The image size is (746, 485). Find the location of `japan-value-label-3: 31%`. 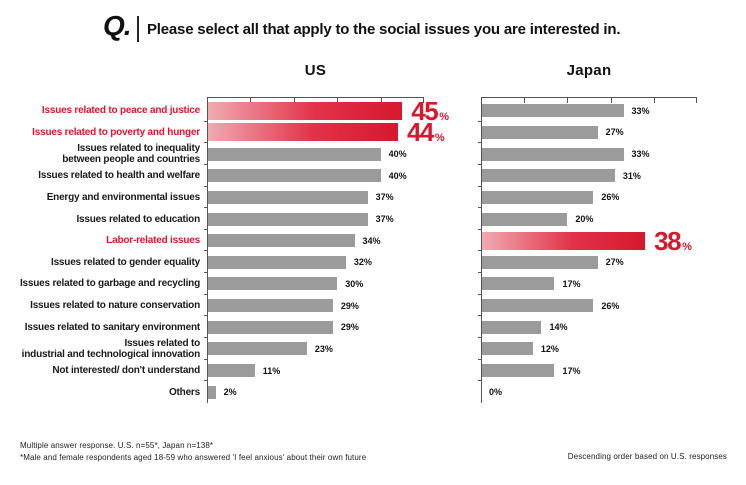

japan-value-label-3: 31% is located at coordinates (631, 175).